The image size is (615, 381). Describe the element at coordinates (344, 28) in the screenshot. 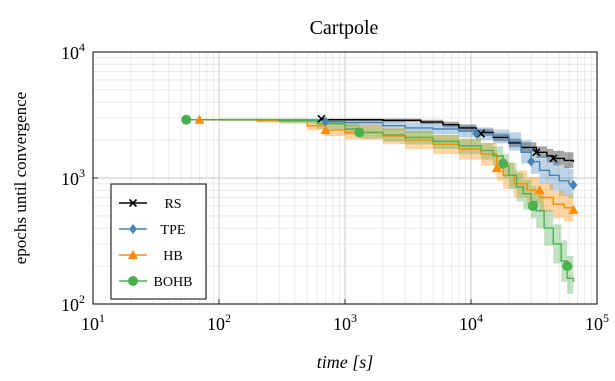

I see `chart-title: Cartpole` at that location.